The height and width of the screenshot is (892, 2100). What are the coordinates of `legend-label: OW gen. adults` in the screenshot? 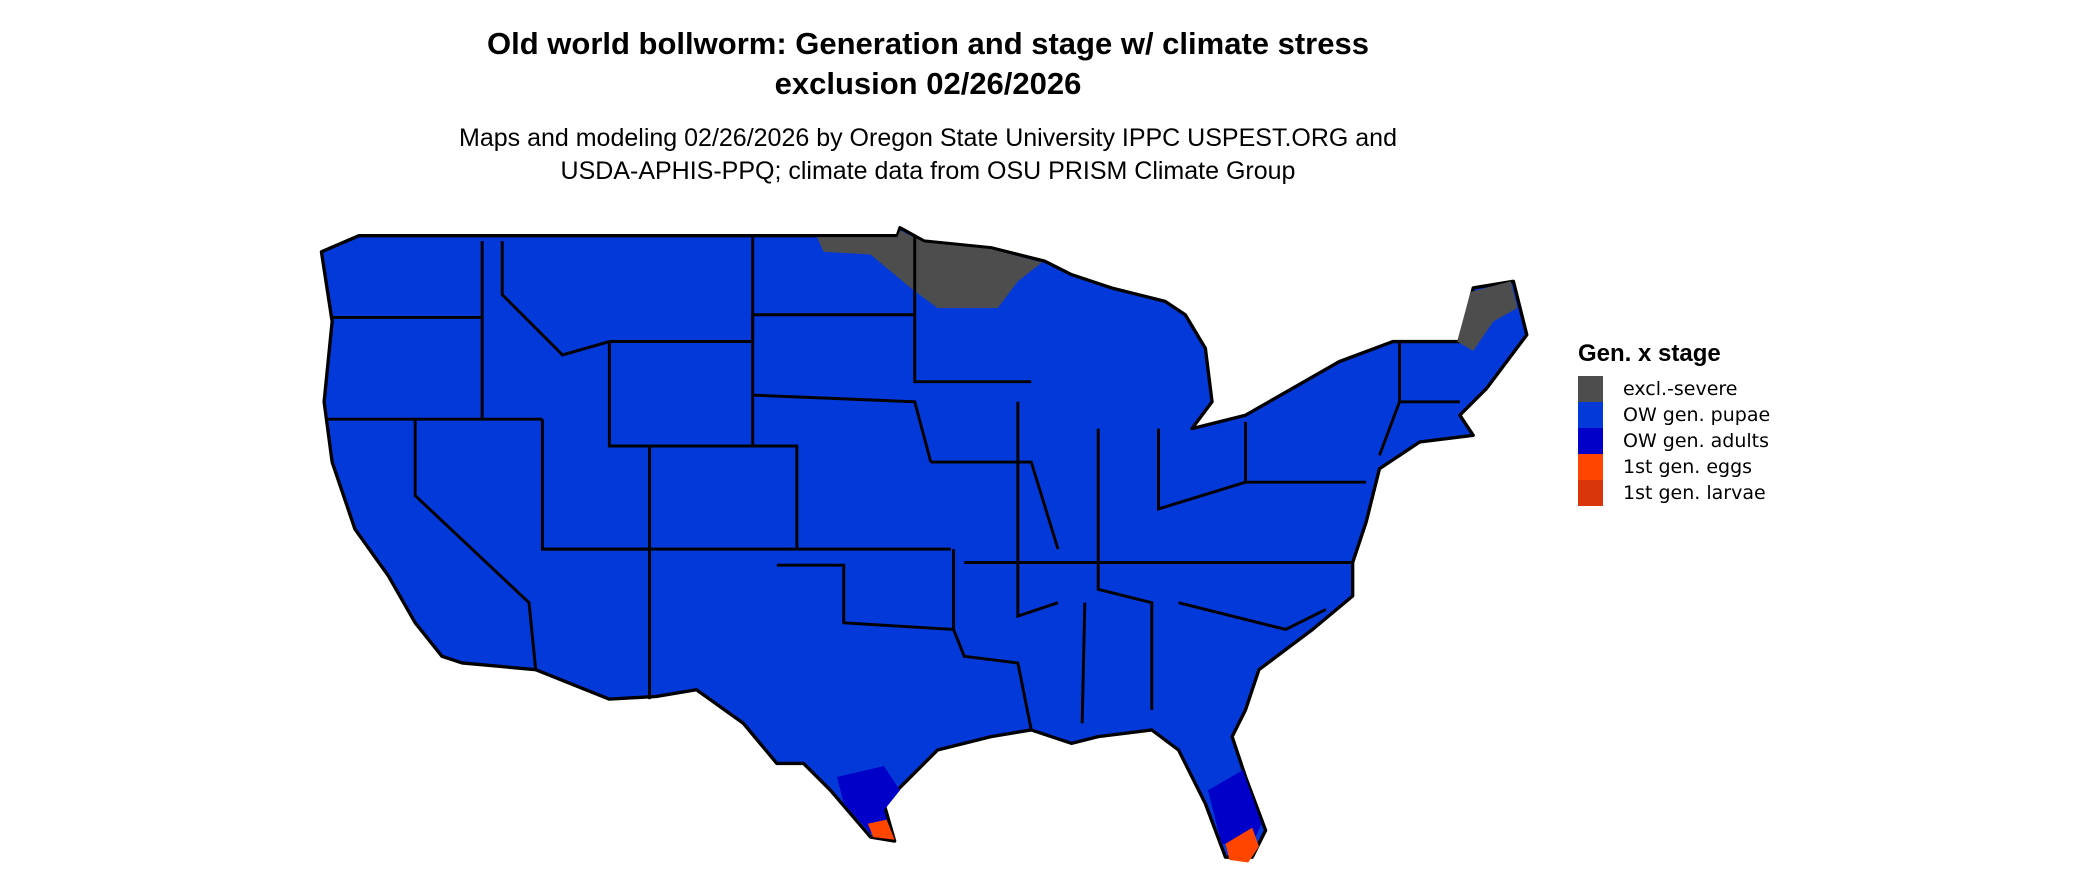 It's located at (1696, 441).